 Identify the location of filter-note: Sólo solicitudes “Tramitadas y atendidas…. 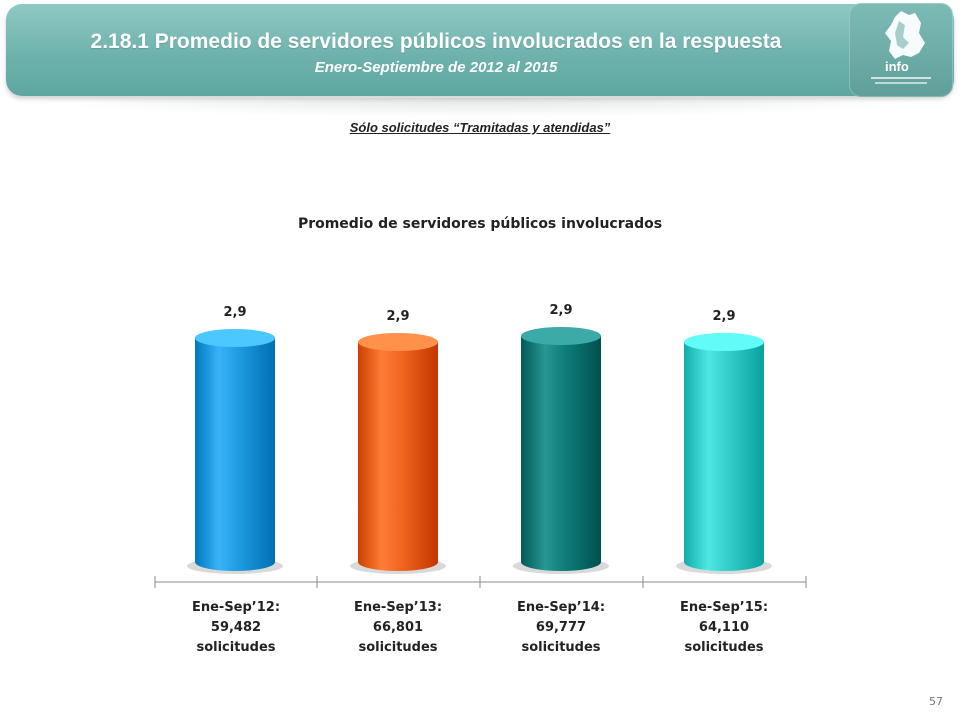
(480, 127).